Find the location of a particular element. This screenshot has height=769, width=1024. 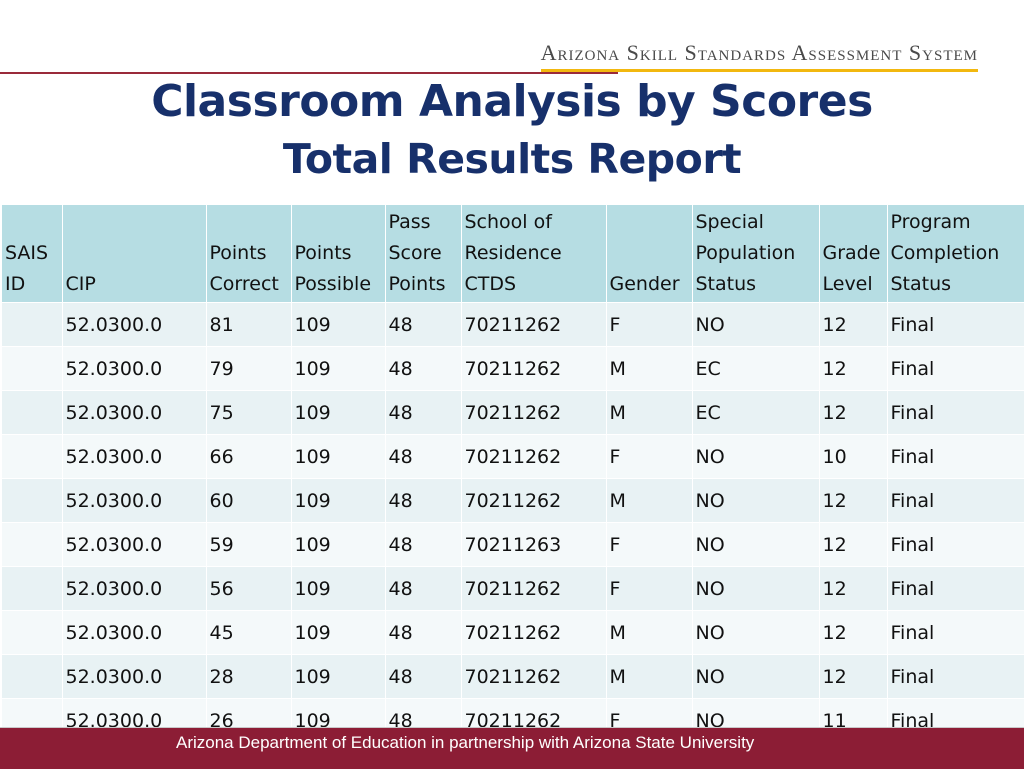

table-row: 52.0300.0 79 109 48 70211262 M EC 12 Final is located at coordinates (513, 368).